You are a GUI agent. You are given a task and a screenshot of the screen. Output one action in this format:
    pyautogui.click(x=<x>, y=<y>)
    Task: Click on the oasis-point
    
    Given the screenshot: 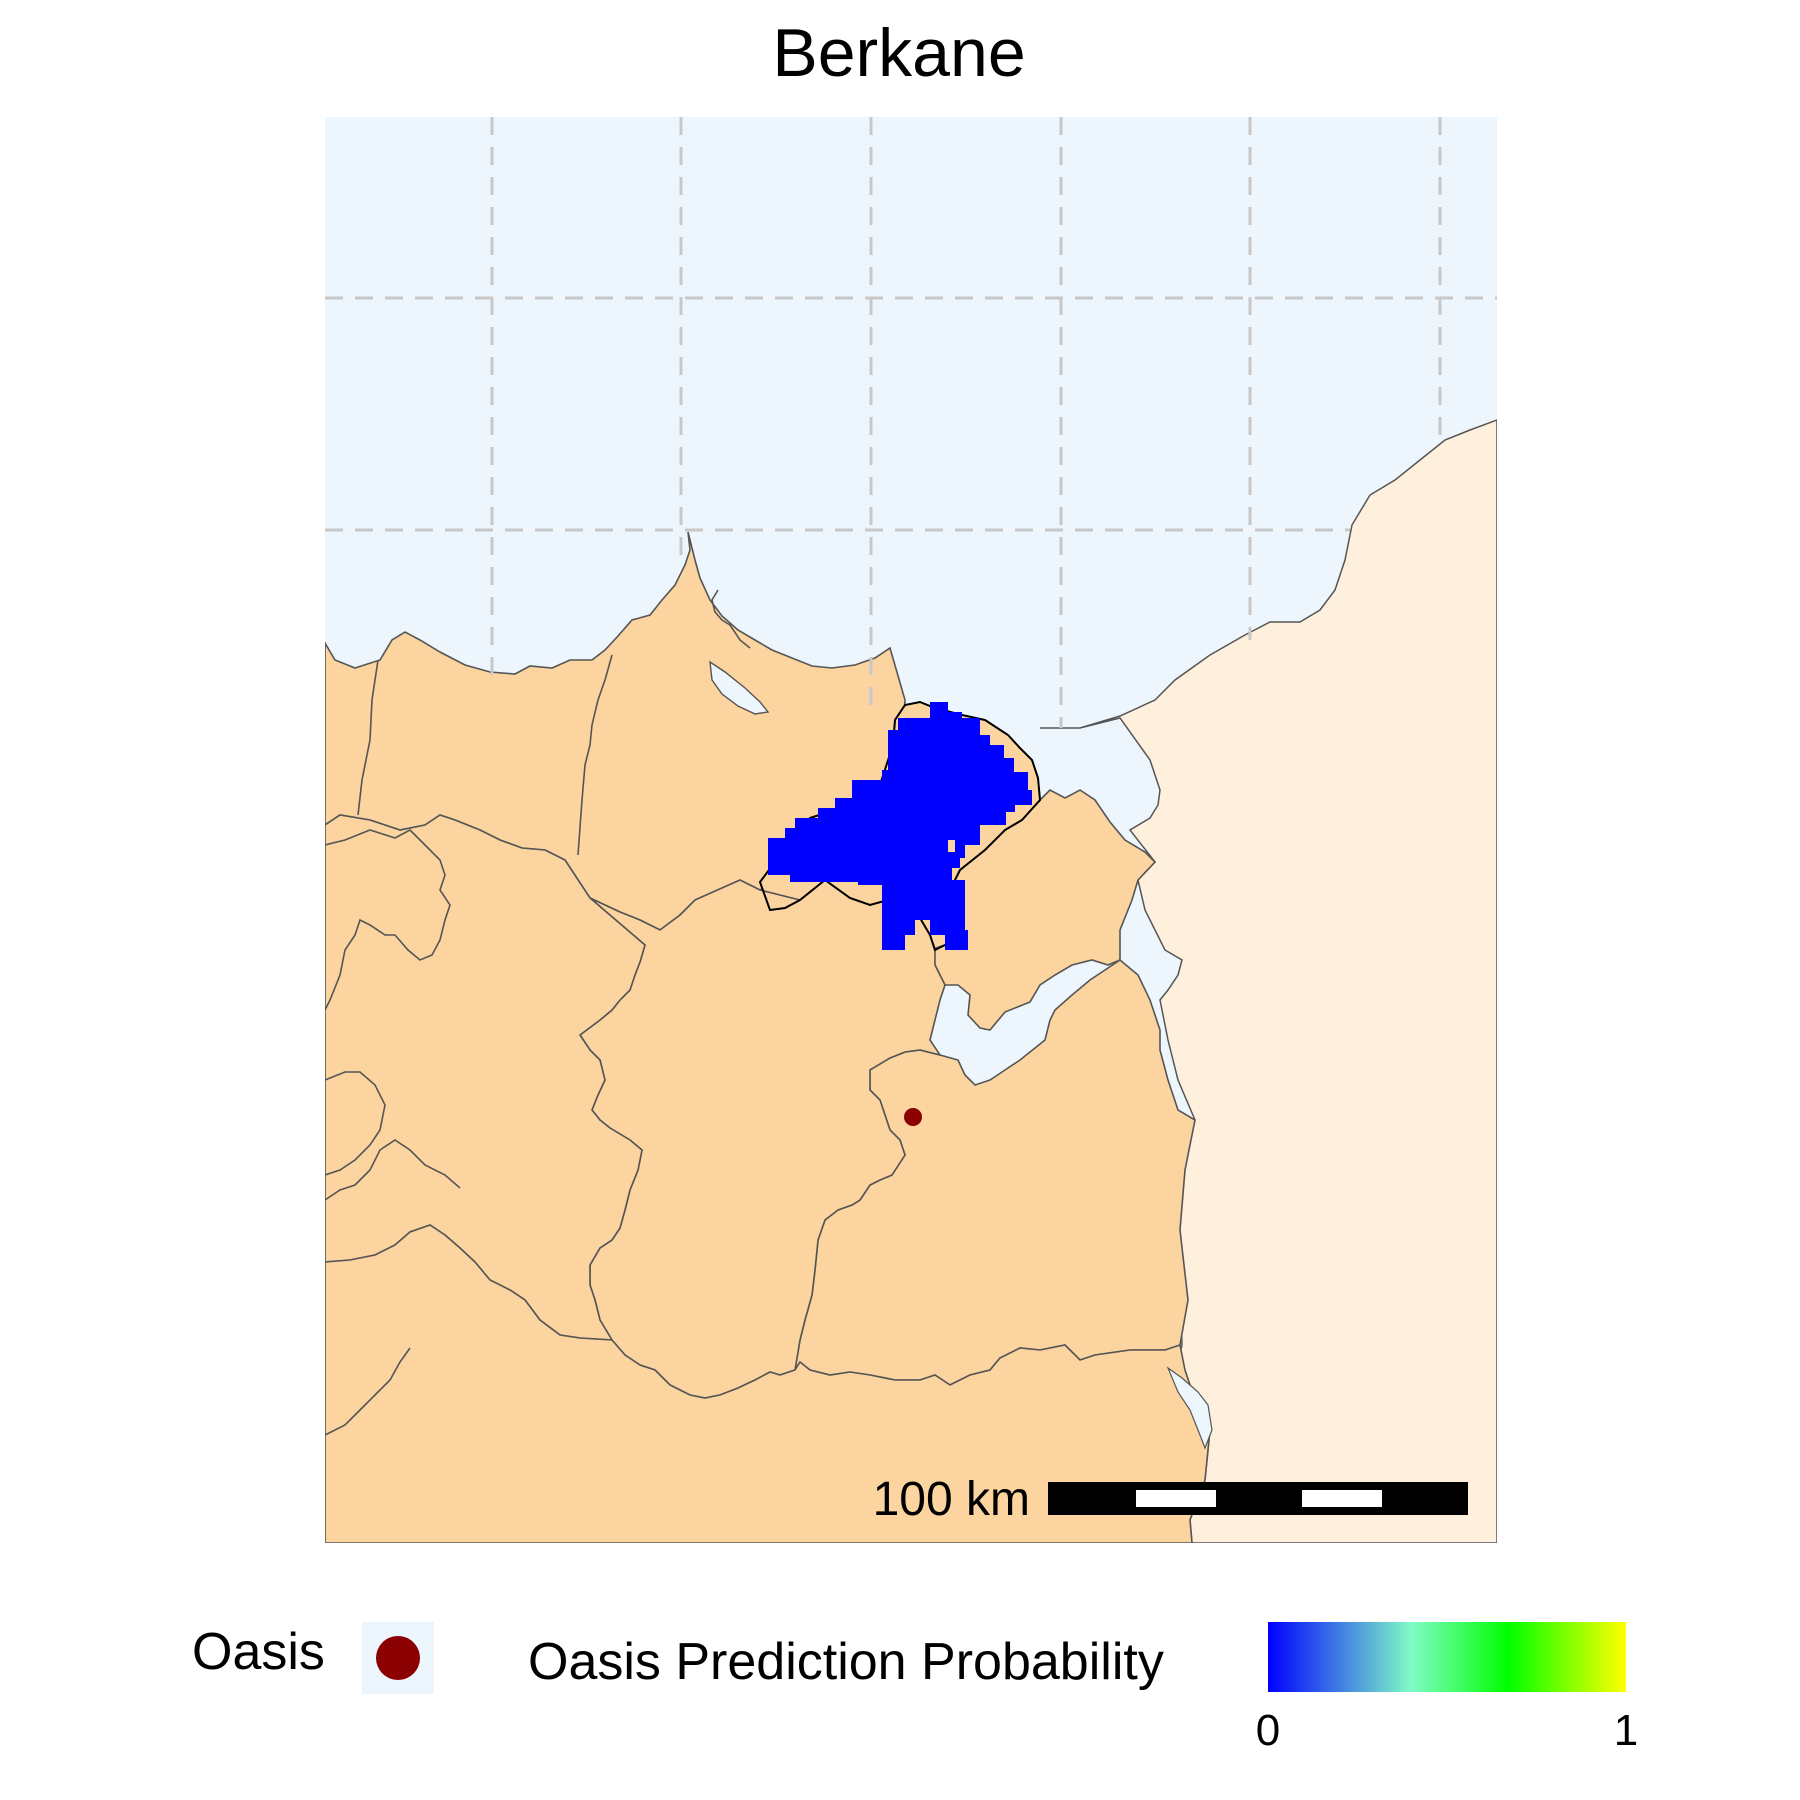 What is the action you would take?
    pyautogui.click(x=913, y=1117)
    